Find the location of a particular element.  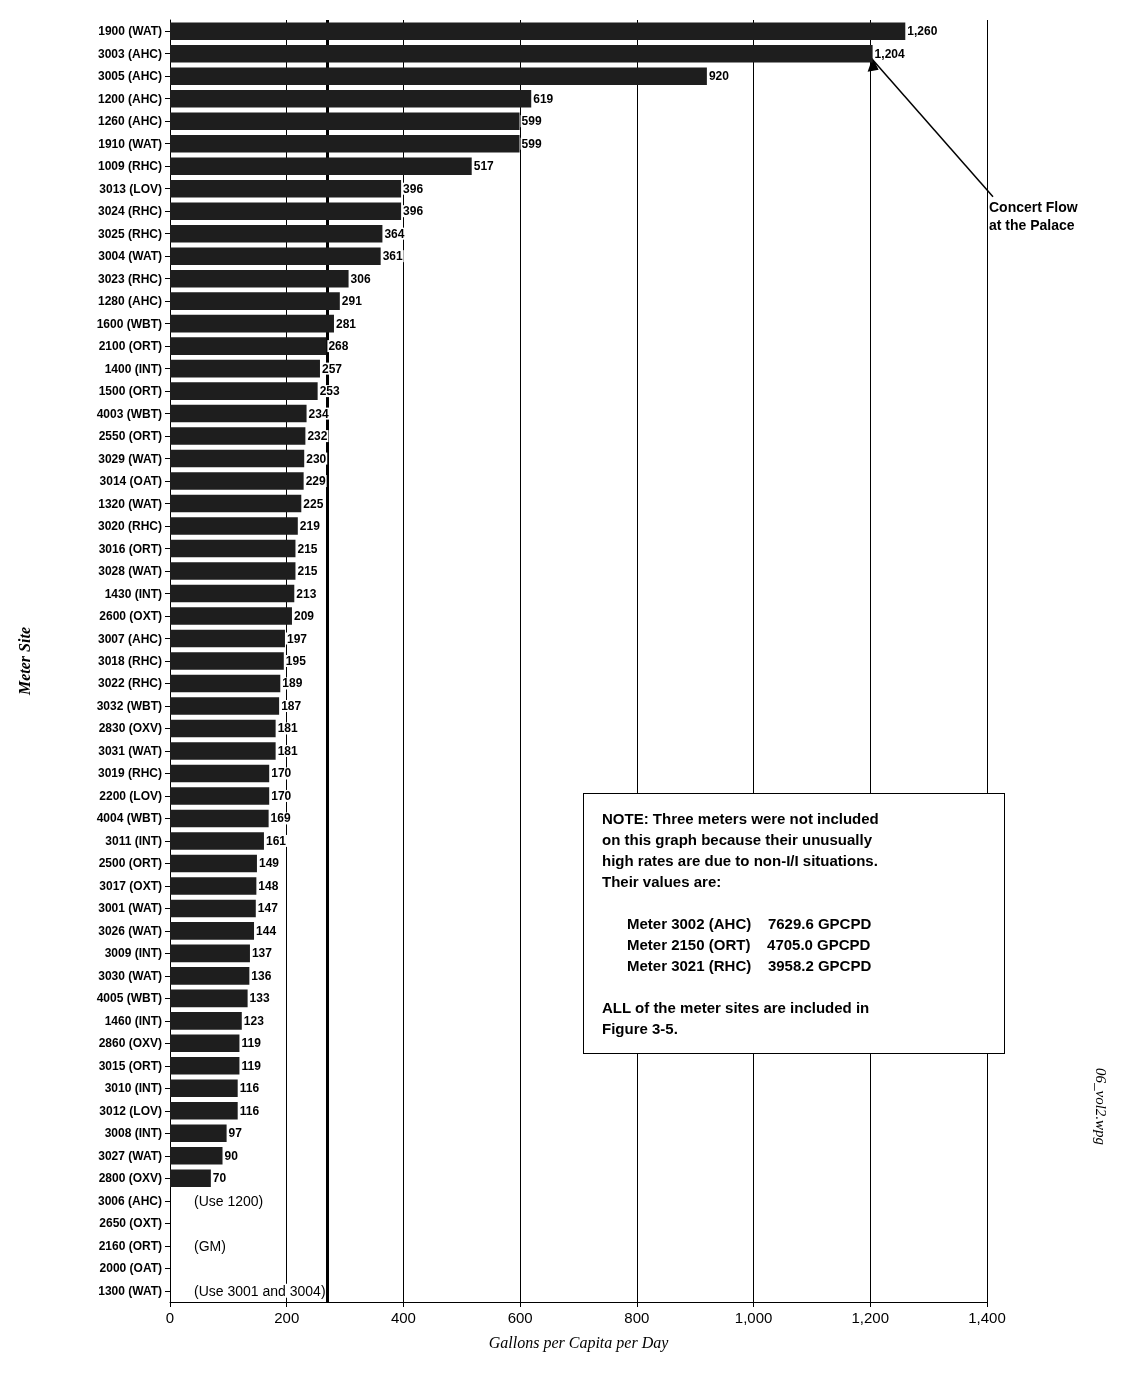

x-tick-label: 1,400 is located at coordinates (987, 1317).